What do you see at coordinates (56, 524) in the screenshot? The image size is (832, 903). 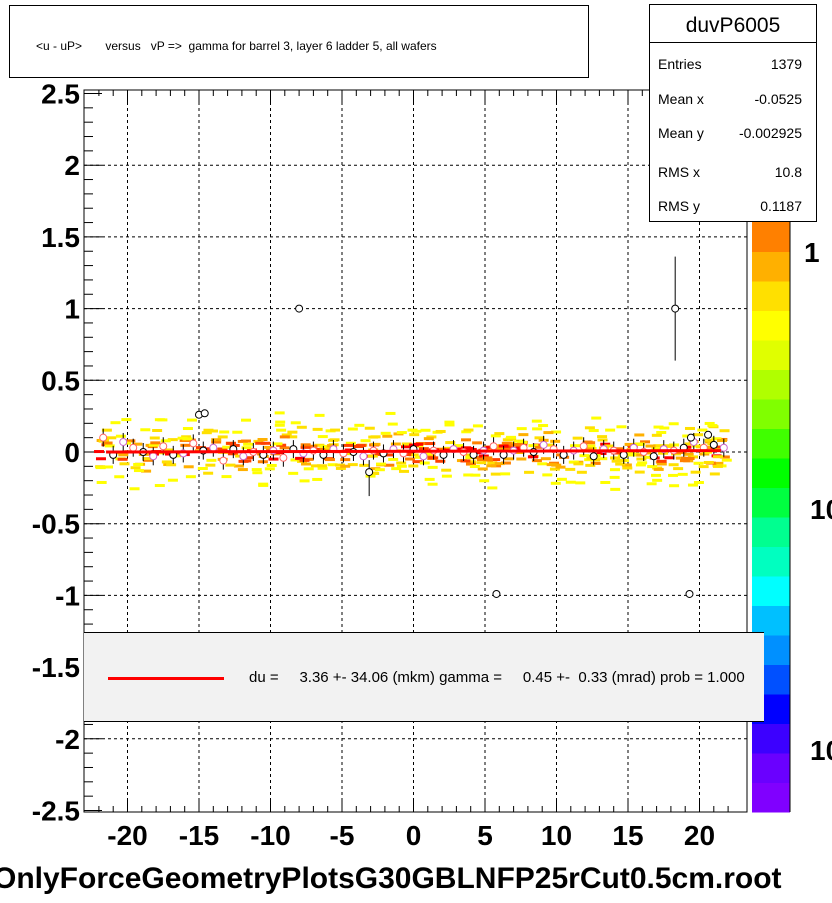 I see `y-tick-label: -0.5` at bounding box center [56, 524].